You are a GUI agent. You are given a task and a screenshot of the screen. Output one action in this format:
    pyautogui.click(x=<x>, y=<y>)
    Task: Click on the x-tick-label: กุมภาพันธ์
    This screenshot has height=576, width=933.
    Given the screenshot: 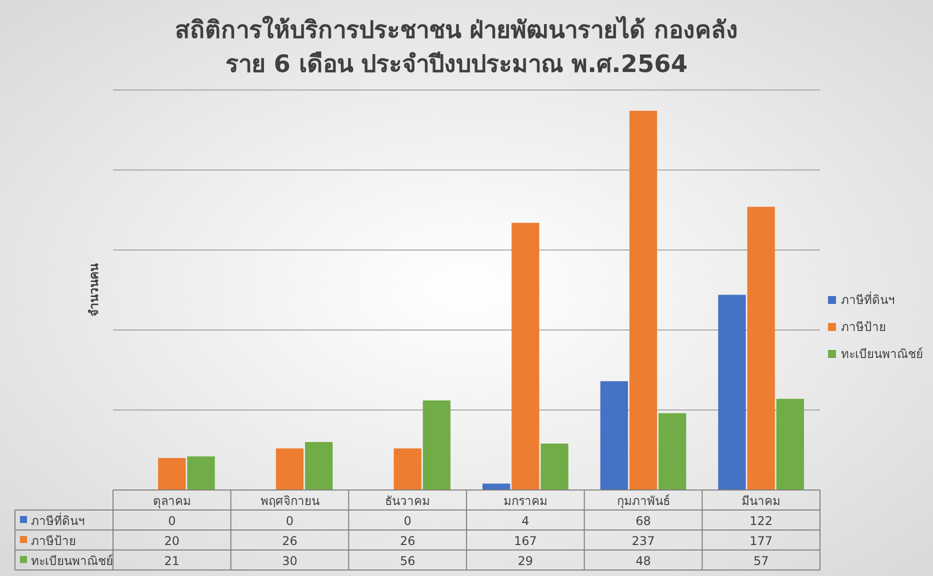 What is the action you would take?
    pyautogui.click(x=643, y=501)
    